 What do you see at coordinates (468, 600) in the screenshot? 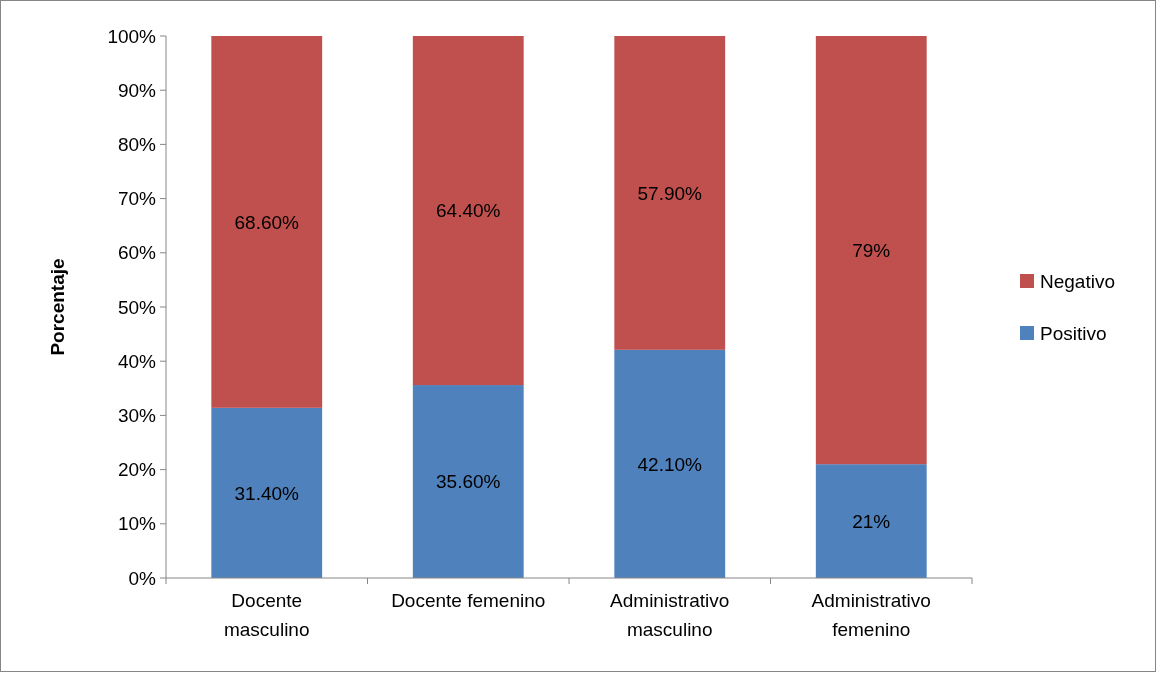
I see `x-tick-label: Docente femenino` at bounding box center [468, 600].